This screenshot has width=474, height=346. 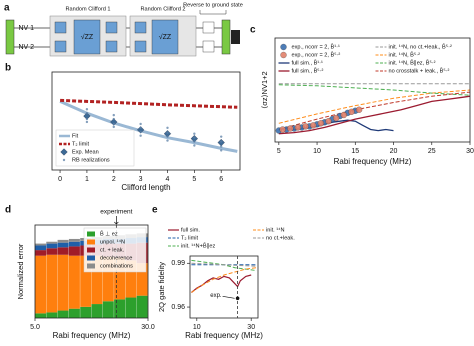 I want to click on qubit-label: NV 1, so click(x=26, y=28).